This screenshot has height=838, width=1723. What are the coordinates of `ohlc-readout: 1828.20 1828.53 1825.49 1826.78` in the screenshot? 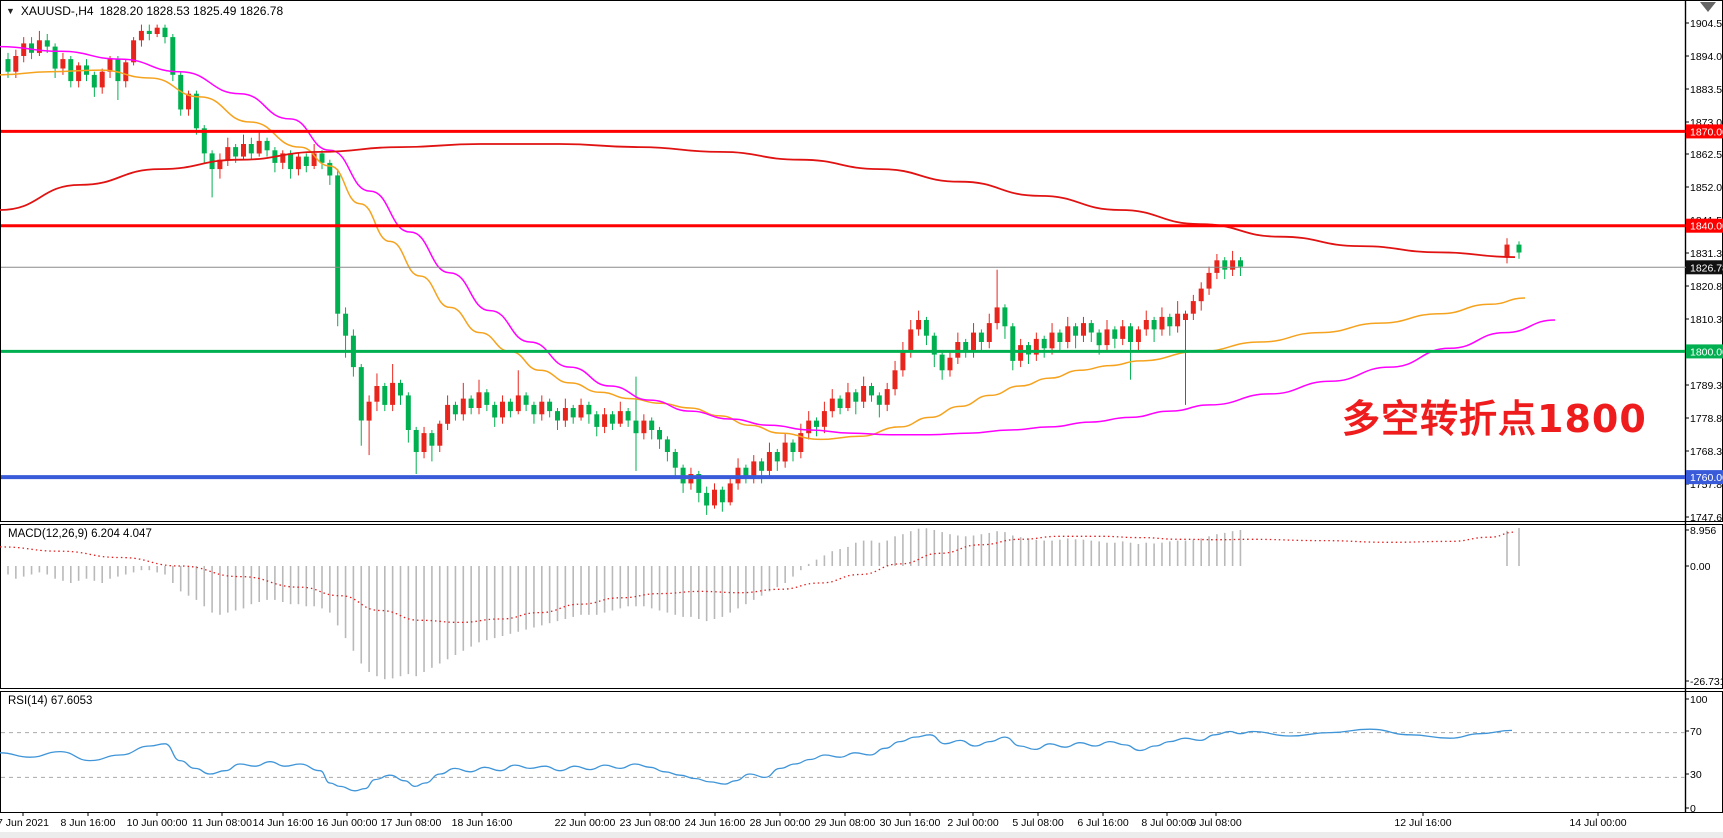 It's located at (191, 11).